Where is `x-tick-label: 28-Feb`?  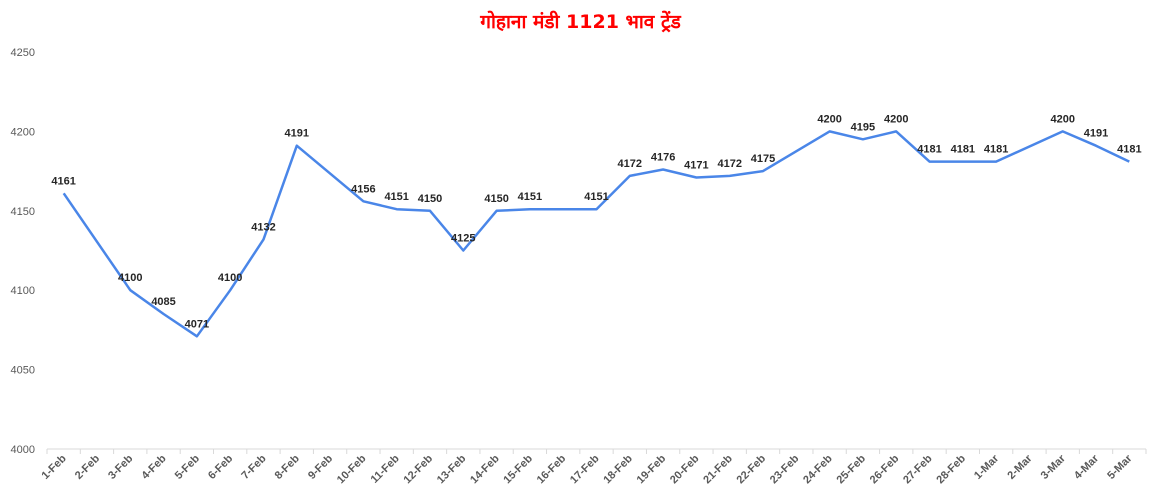
x-tick-label: 28-Feb is located at coordinates (951, 469).